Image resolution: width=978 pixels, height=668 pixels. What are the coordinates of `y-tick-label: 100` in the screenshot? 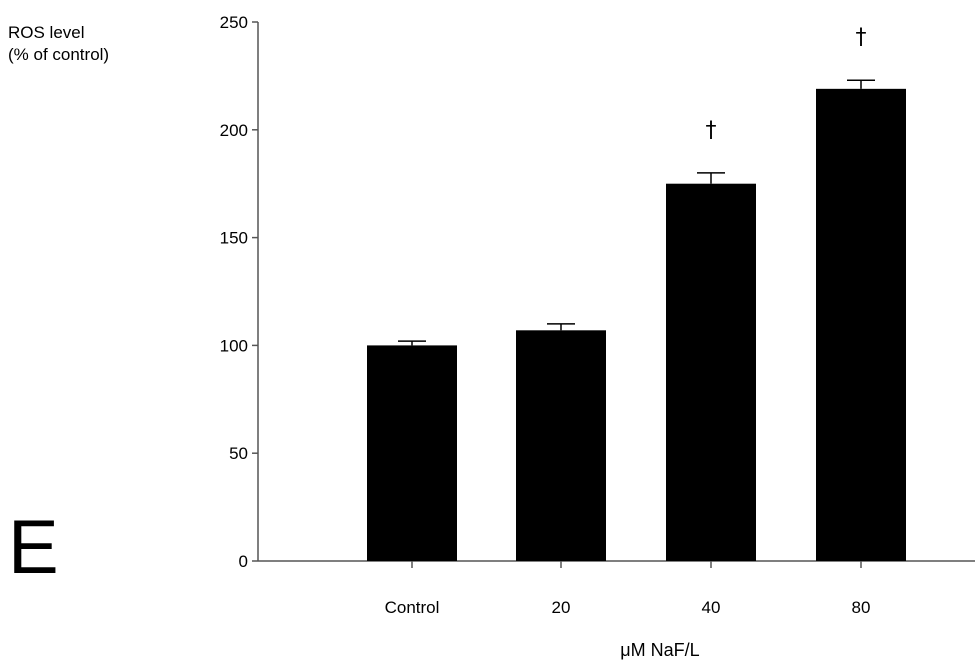 It's located at (234, 345).